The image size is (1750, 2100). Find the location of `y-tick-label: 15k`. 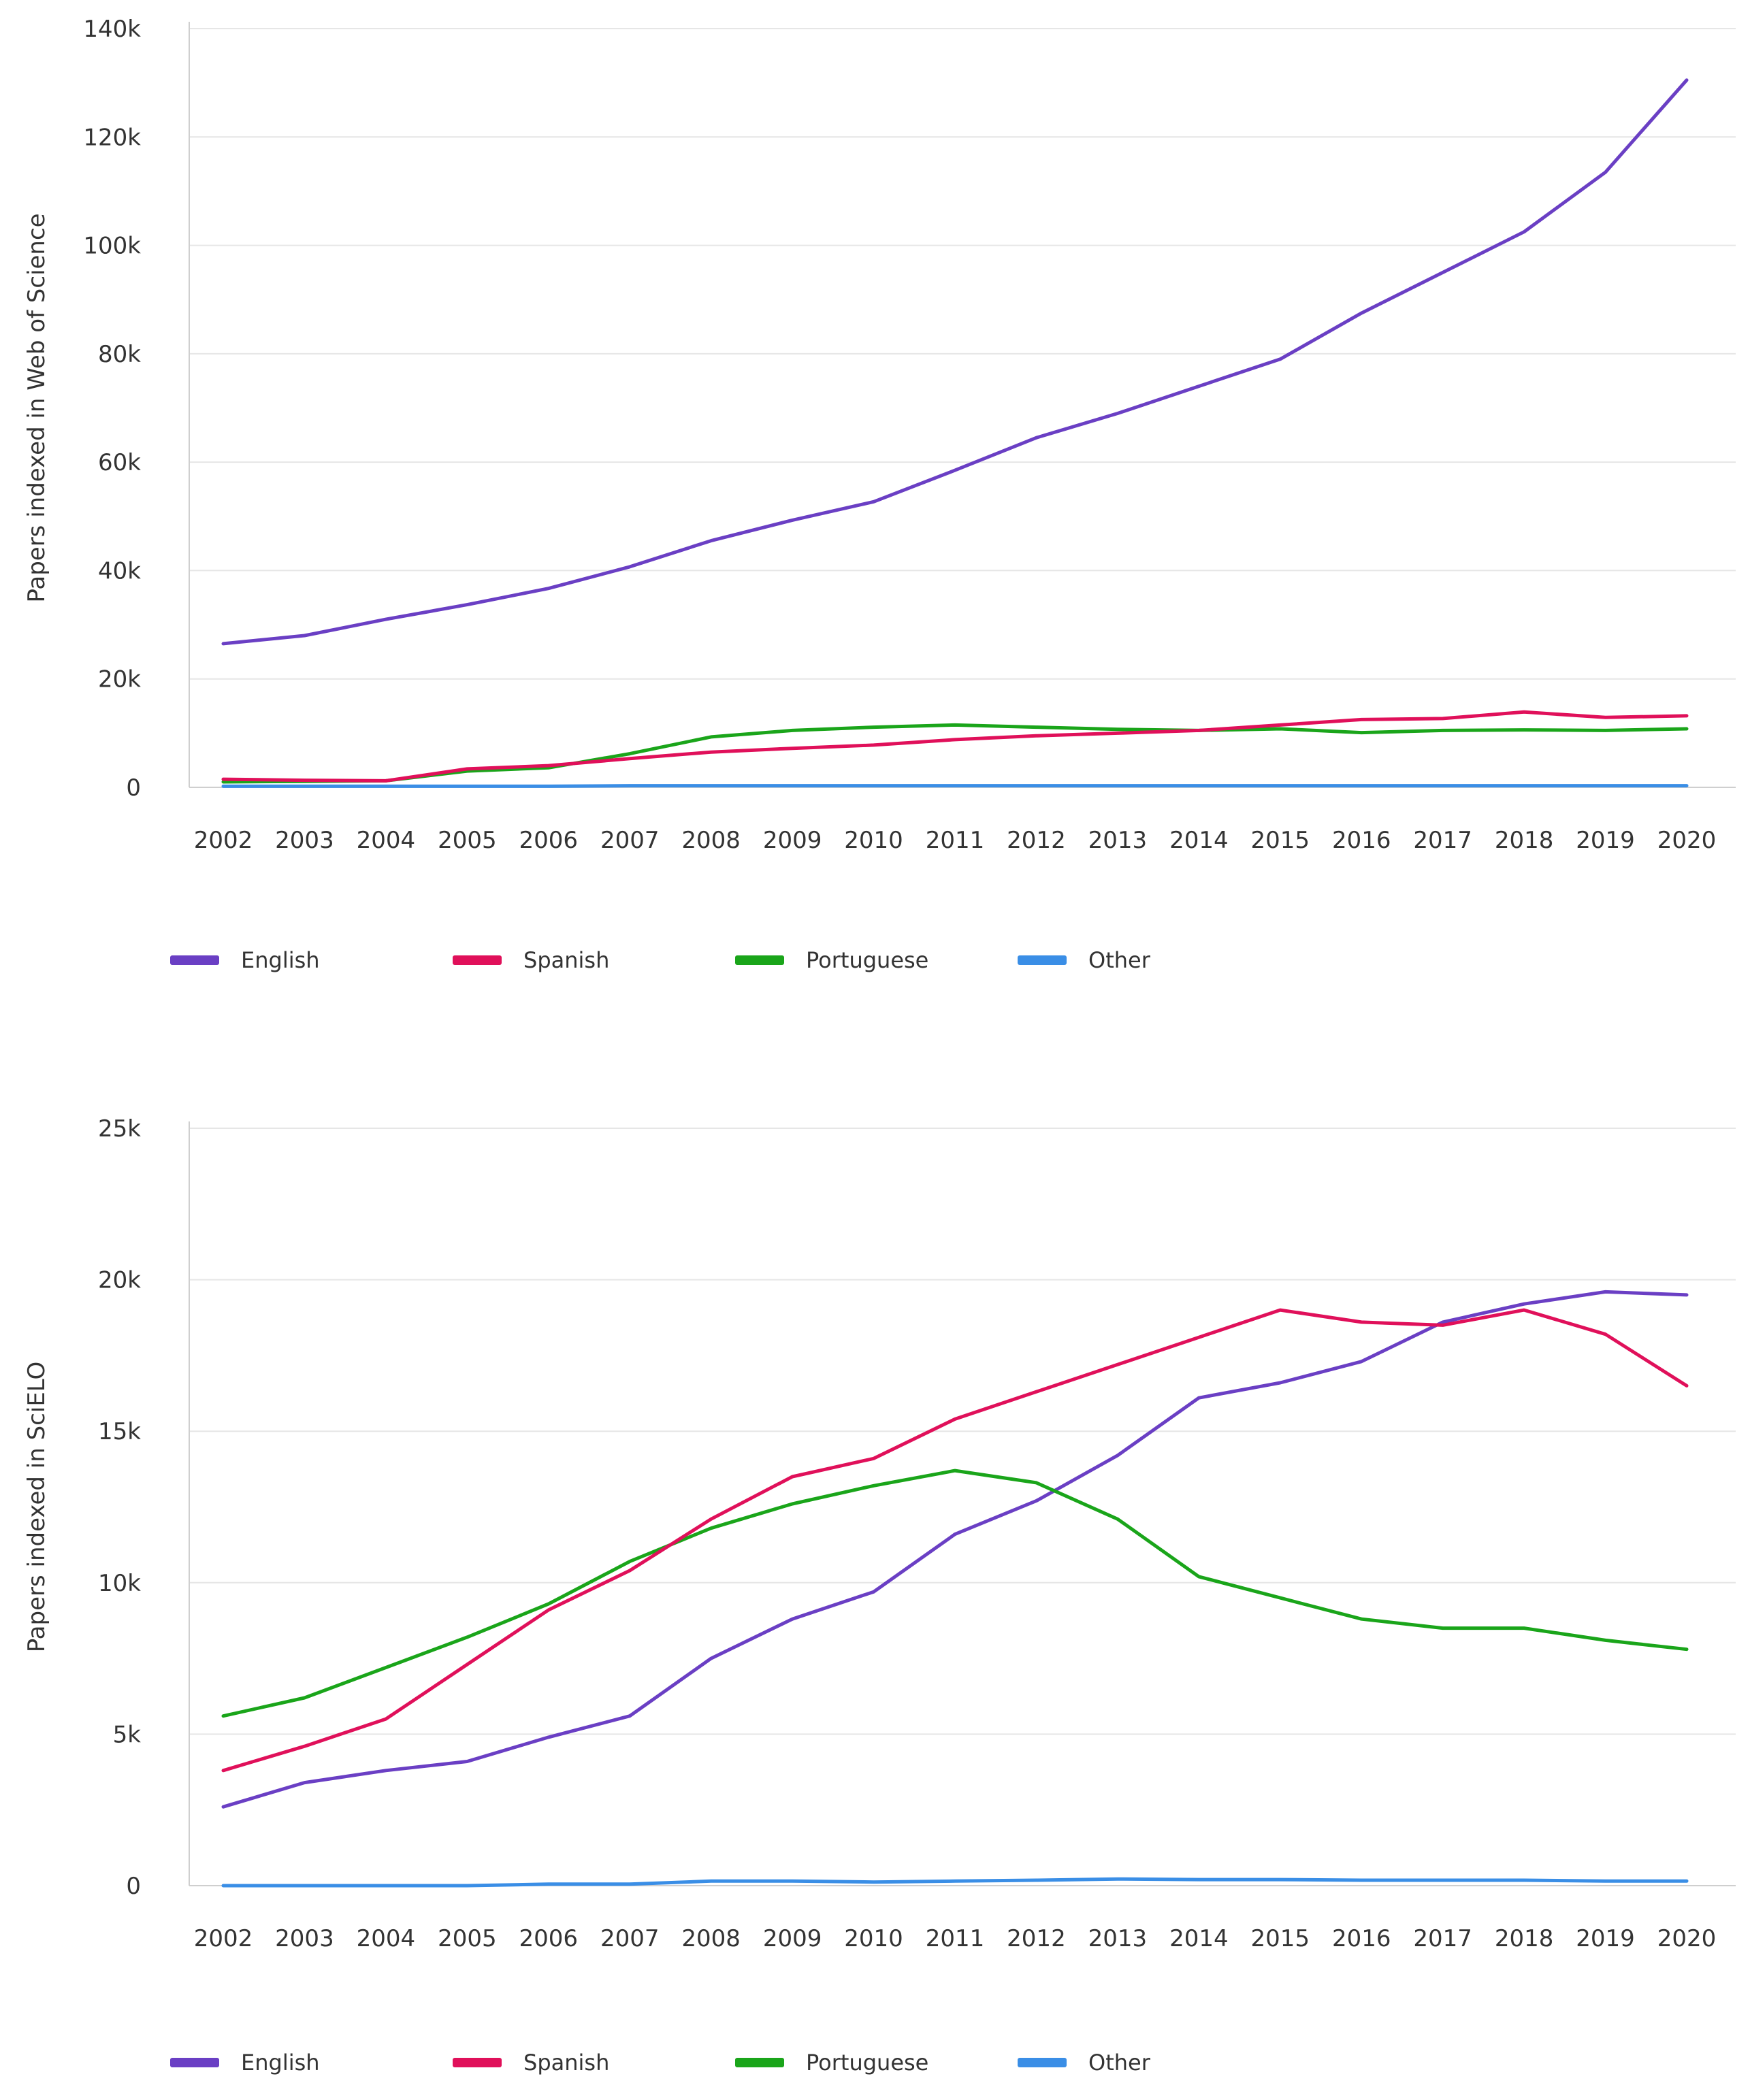

y-tick-label: 15k is located at coordinates (119, 1432).